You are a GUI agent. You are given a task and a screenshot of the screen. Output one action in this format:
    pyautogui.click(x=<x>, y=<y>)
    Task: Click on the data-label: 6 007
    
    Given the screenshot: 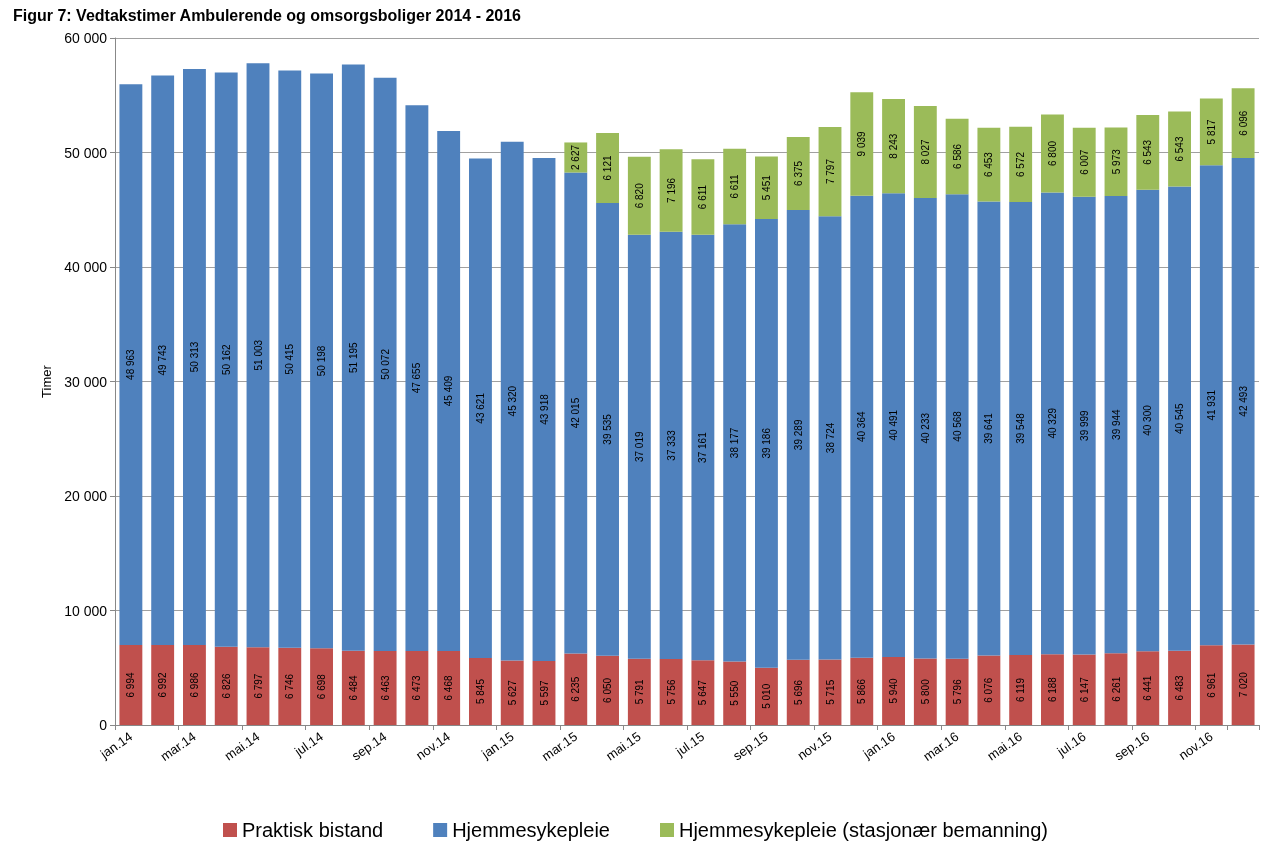 What is the action you would take?
    pyautogui.click(x=1084, y=162)
    